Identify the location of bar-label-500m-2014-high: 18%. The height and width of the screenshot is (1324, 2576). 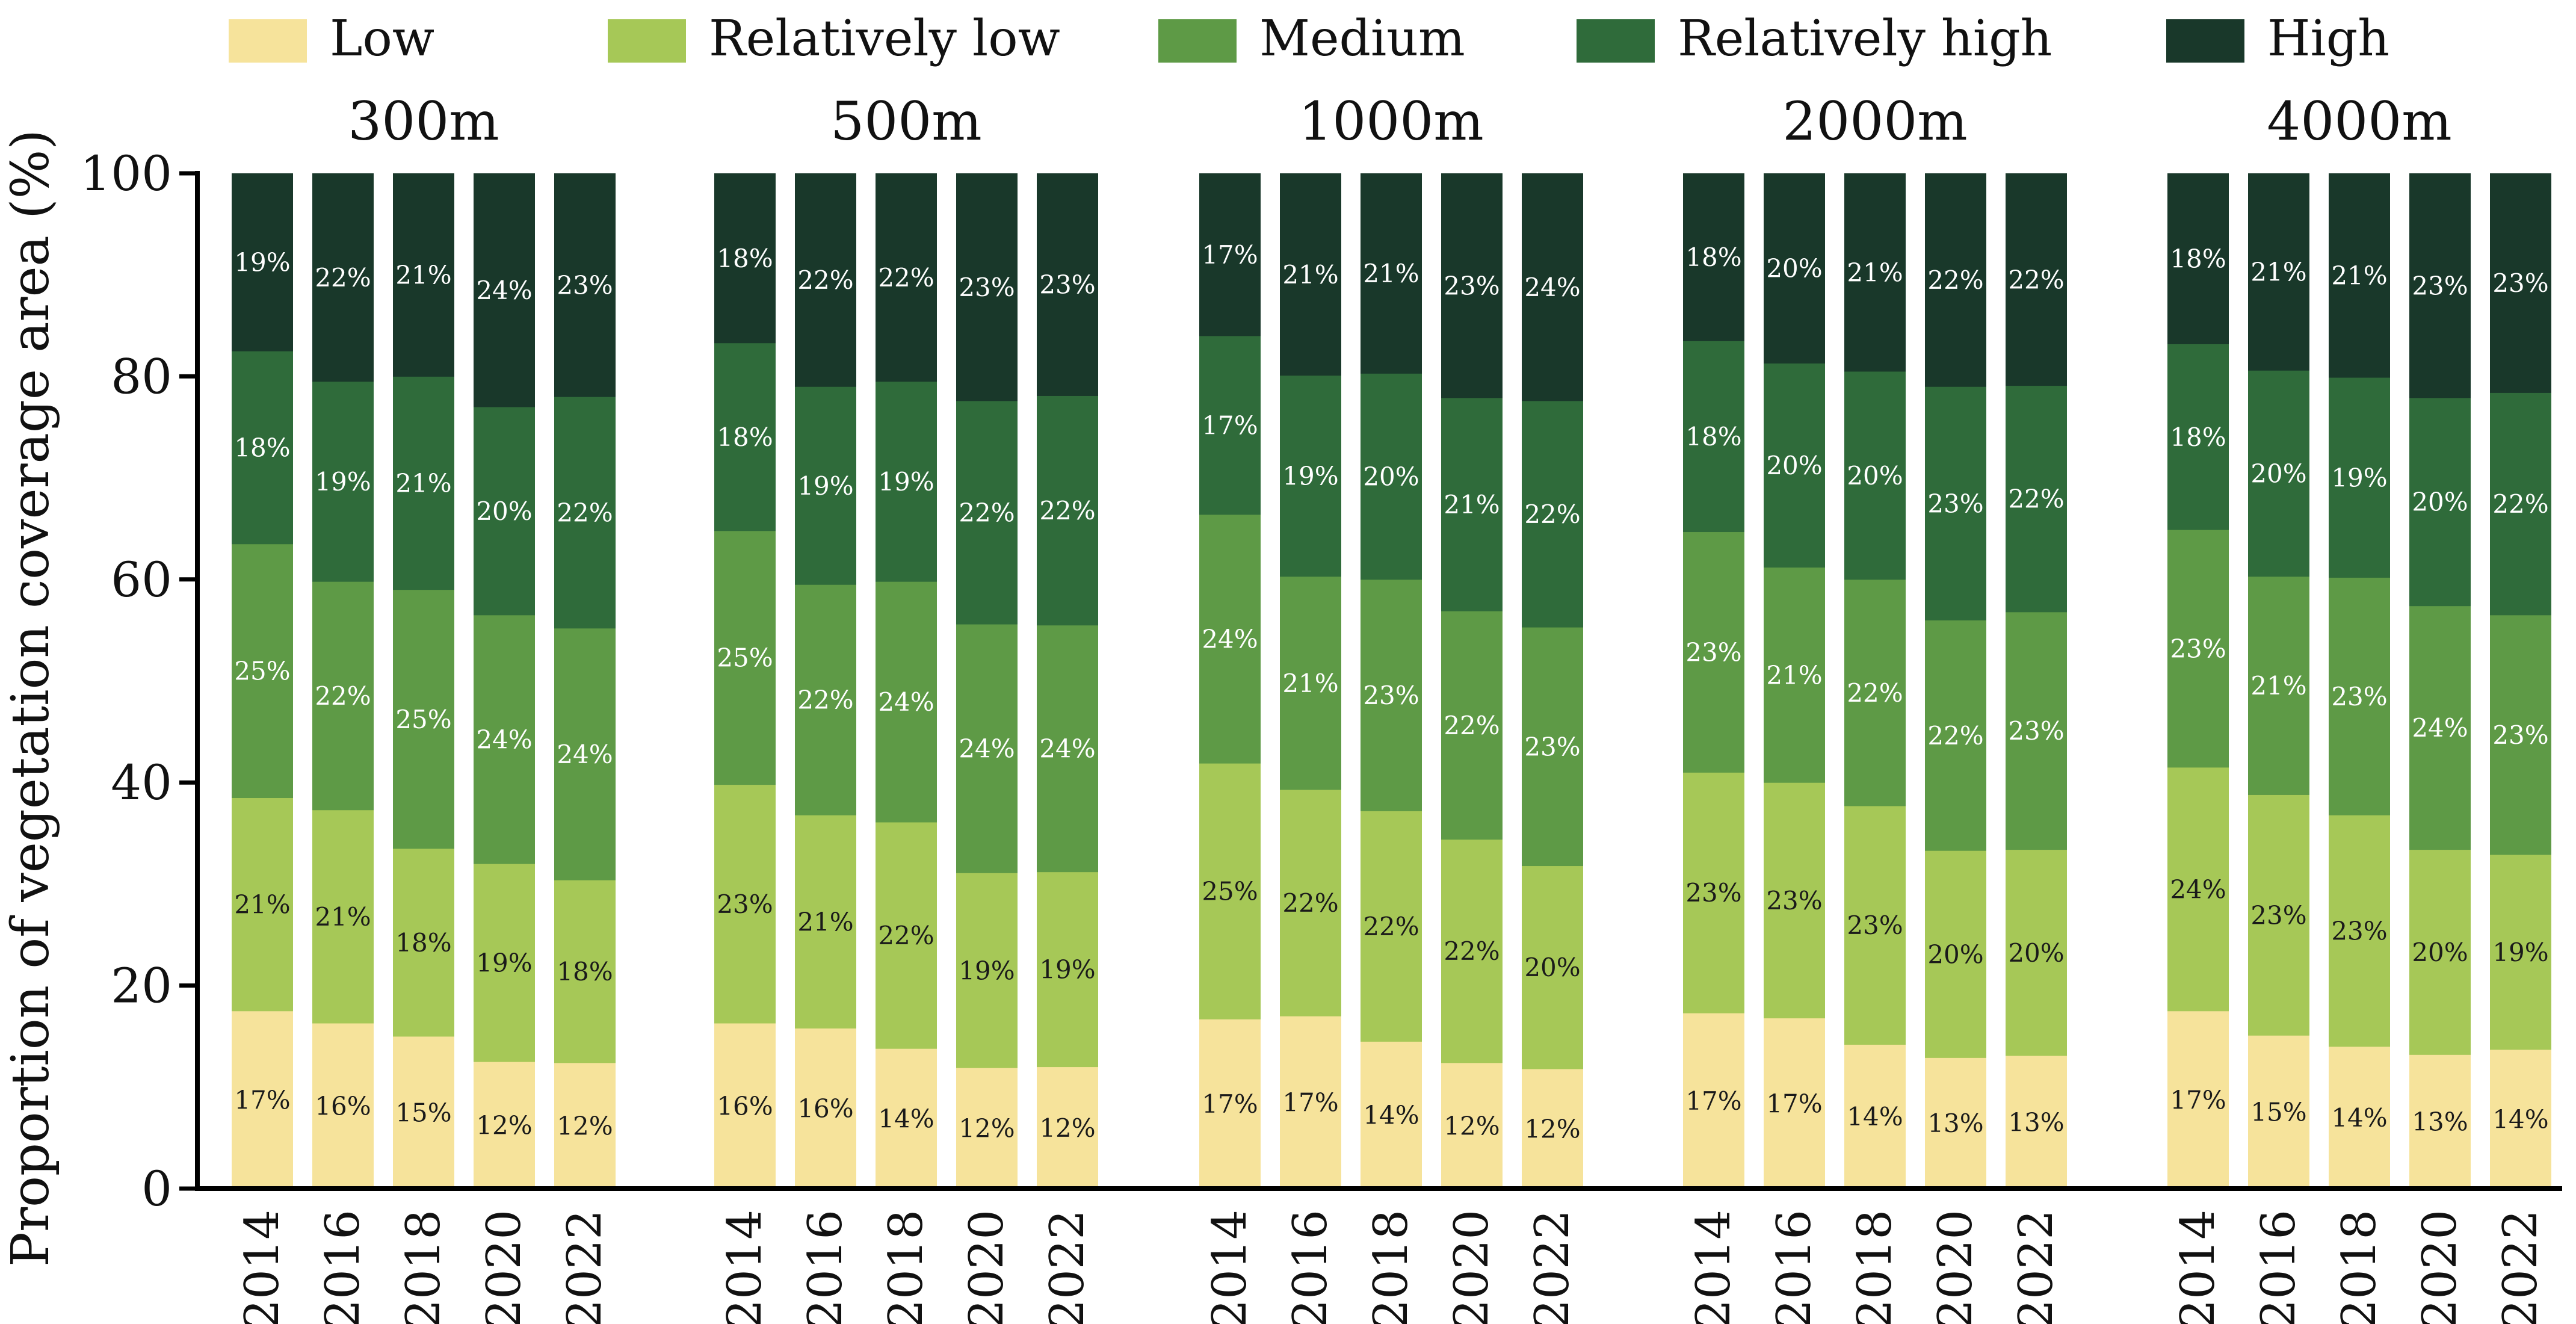
(745, 258).